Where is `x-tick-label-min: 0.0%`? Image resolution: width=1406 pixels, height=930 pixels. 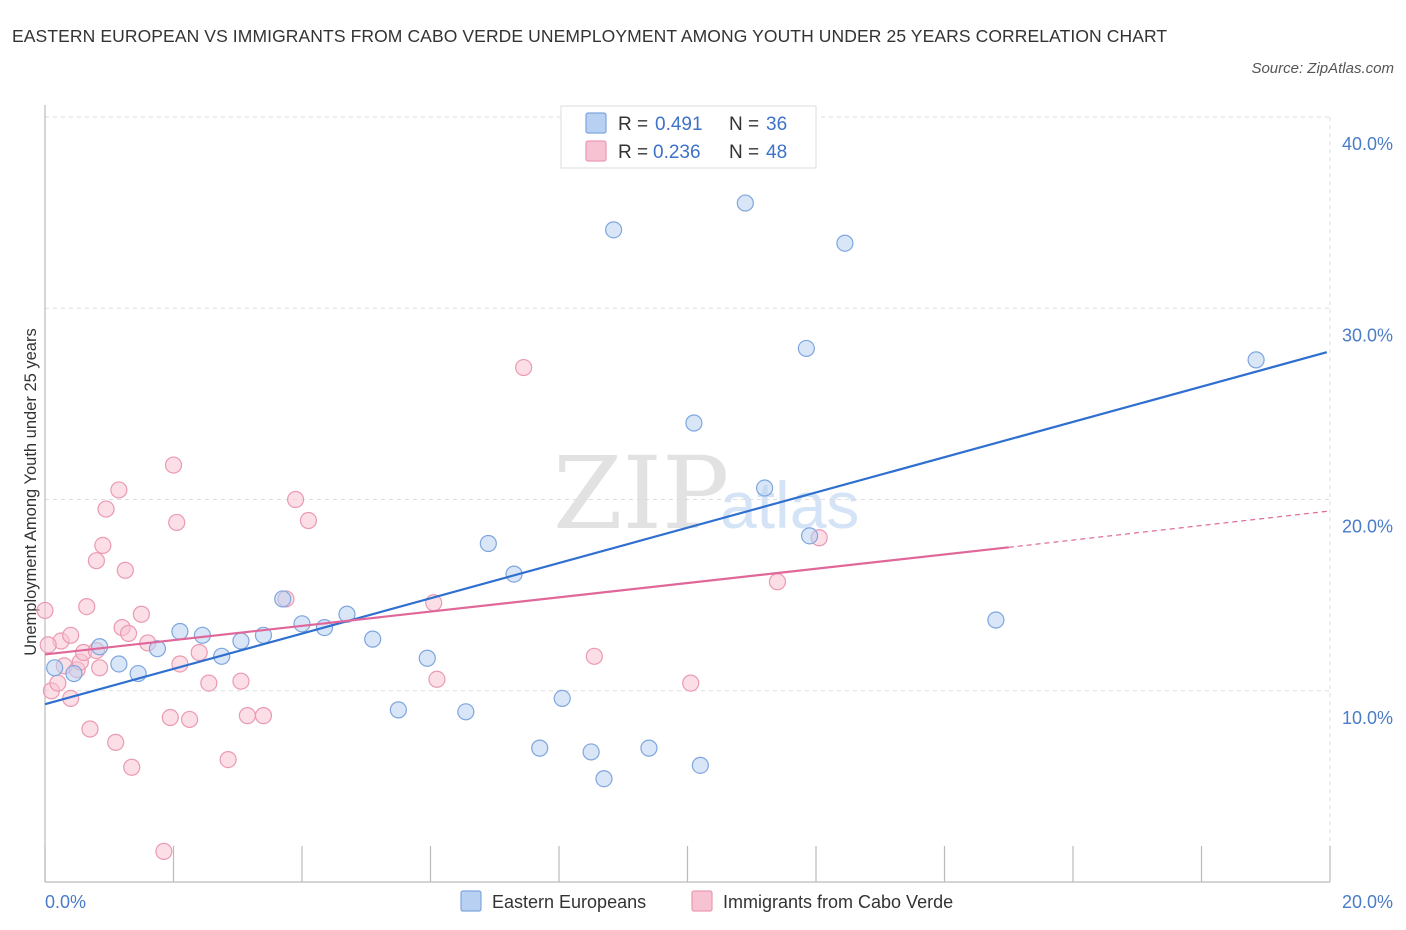
x-tick-label-min: 0.0% is located at coordinates (65, 902).